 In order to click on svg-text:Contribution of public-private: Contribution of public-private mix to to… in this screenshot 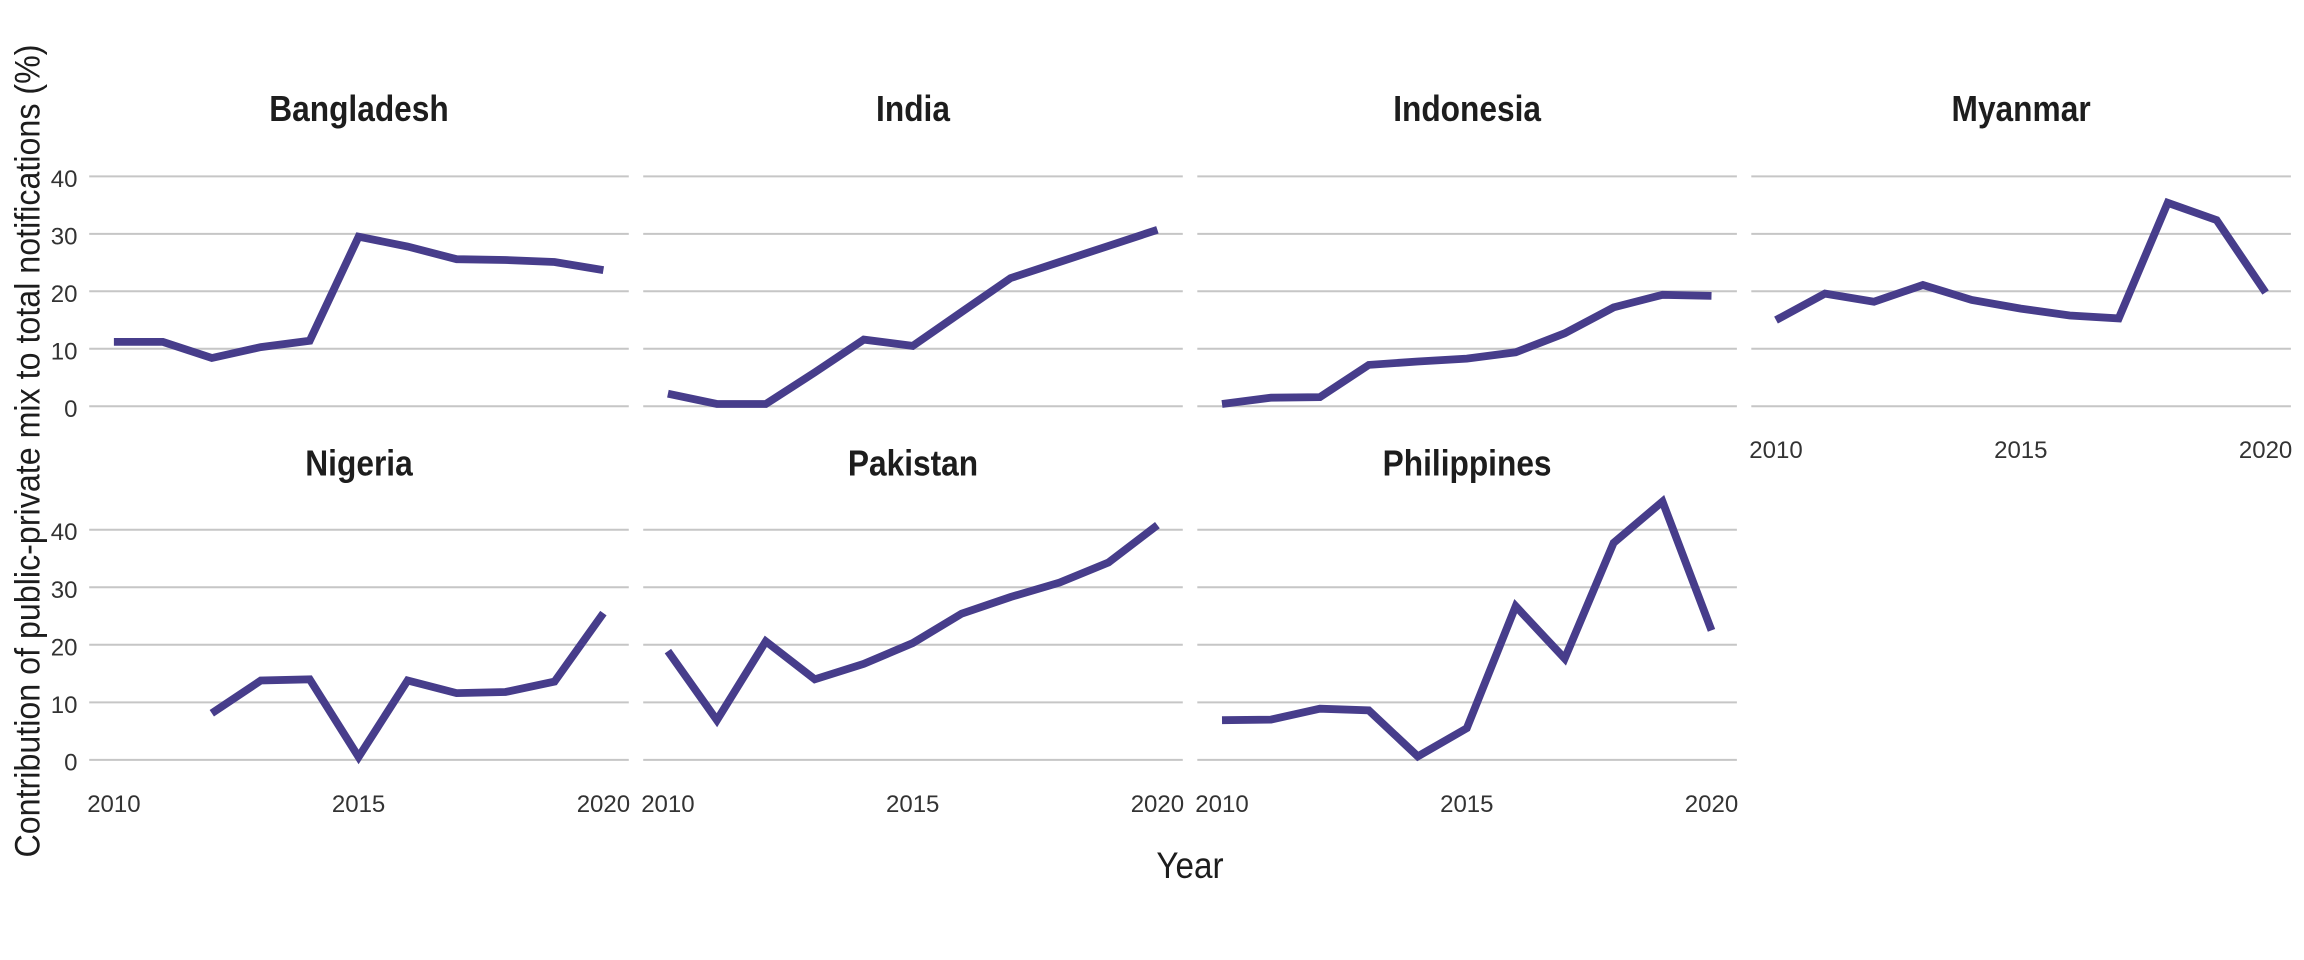, I will do `click(28, 451)`.